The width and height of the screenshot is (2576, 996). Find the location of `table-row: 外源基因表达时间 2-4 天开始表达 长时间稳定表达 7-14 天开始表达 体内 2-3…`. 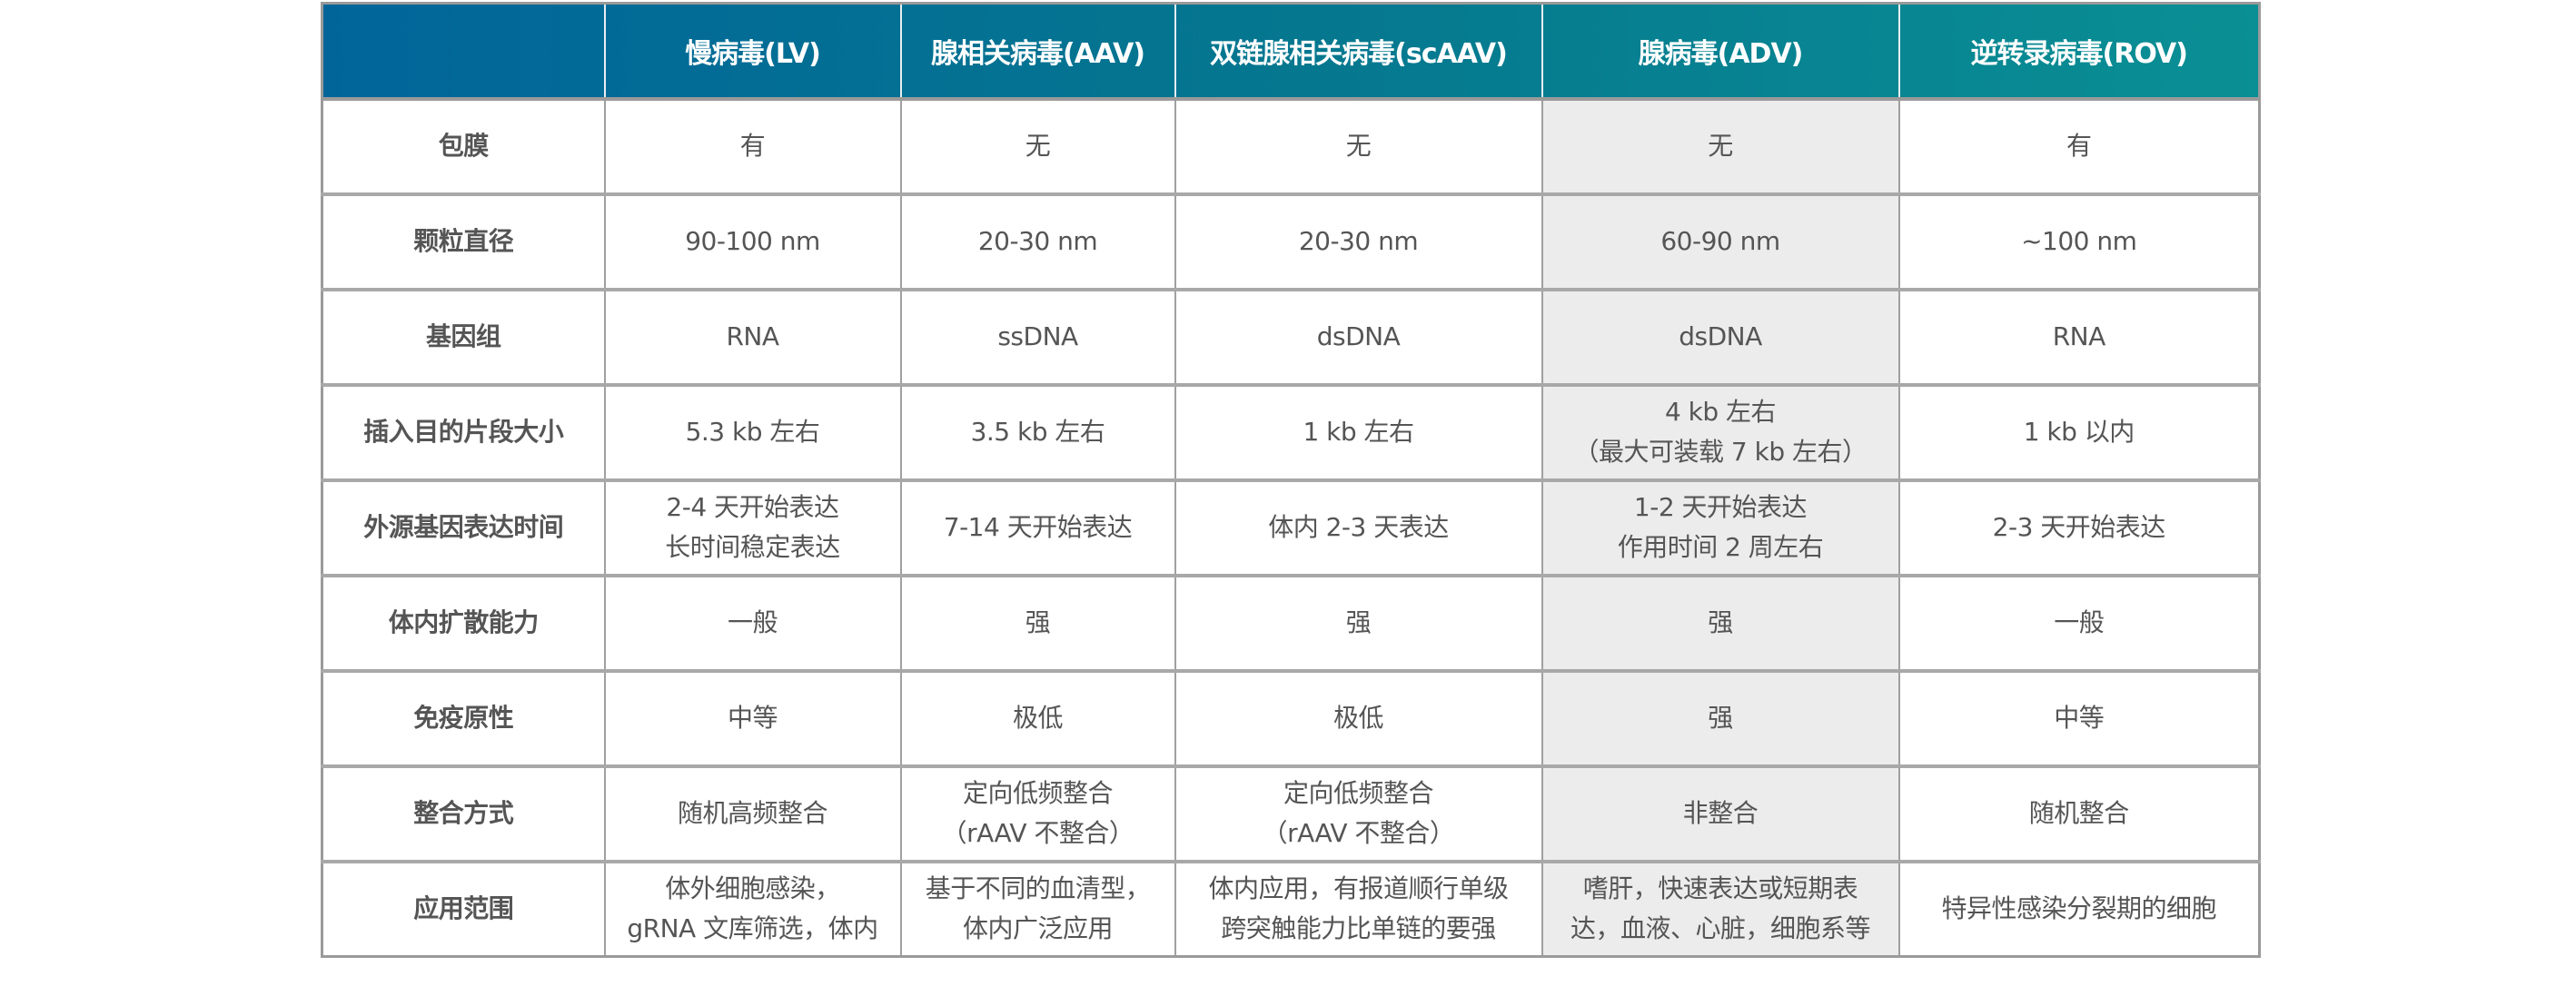

table-row: 外源基因表达时间 2-4 天开始表达 长时间稳定表达 7-14 天开始表达 体内 2-3… is located at coordinates (1291, 527).